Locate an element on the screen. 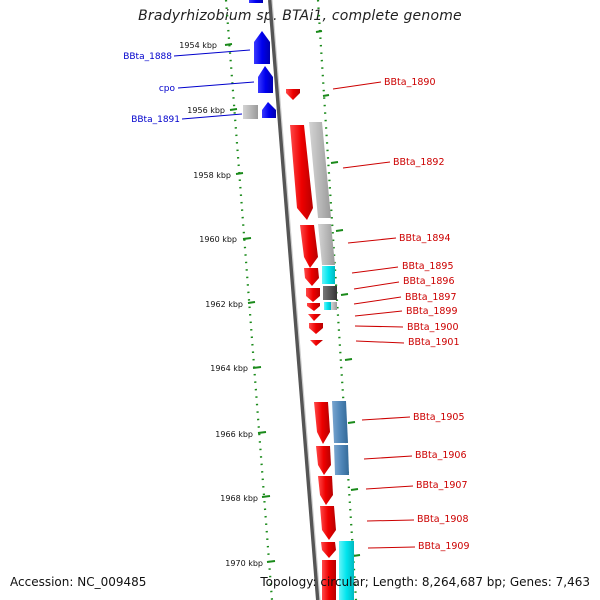 Image resolution: width=600 pixels, height=600 pixels. gene-bottom-red is located at coordinates (329, 580).